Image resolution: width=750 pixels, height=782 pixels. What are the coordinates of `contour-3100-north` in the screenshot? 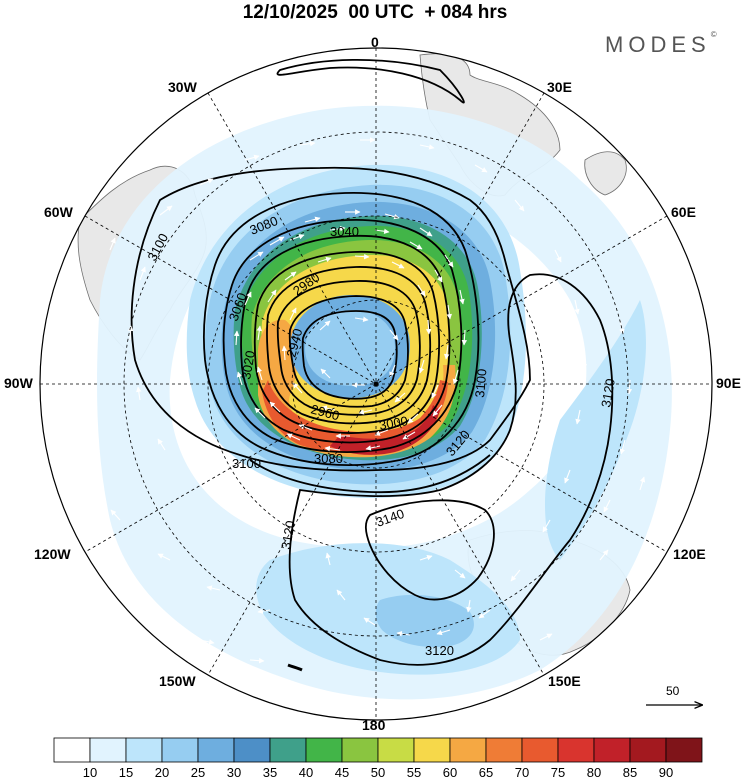 It's located at (370, 81).